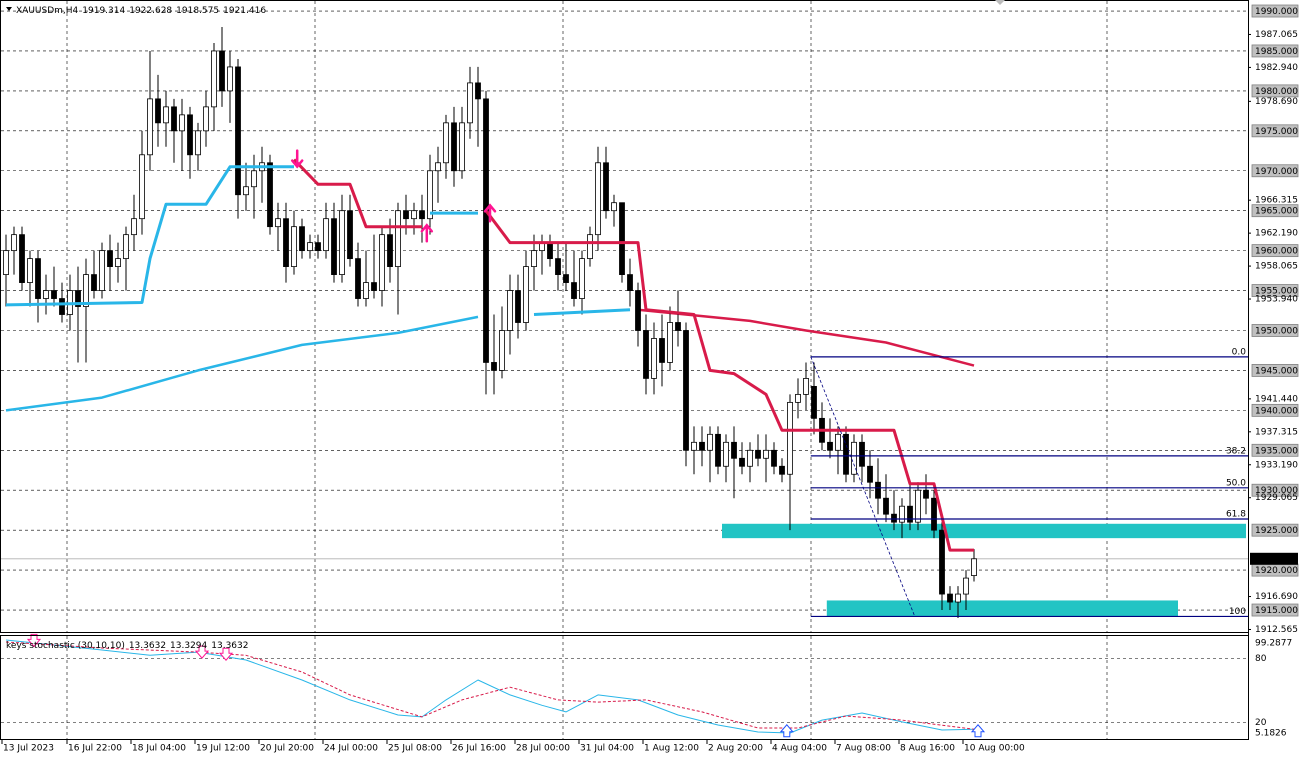  What do you see at coordinates (65, 646) in the screenshot?
I see `indicator-name: keys stochastic (30,10,10)` at bounding box center [65, 646].